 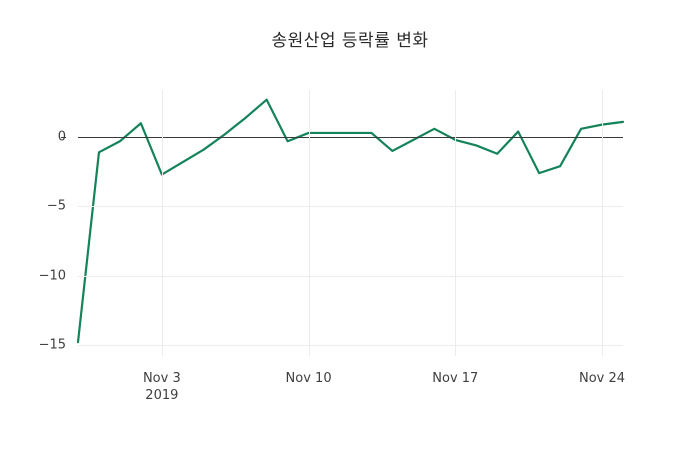 What do you see at coordinates (33, 223) in the screenshot?
I see `y-axis-tick-labels: 0 −5 −10 −15` at bounding box center [33, 223].